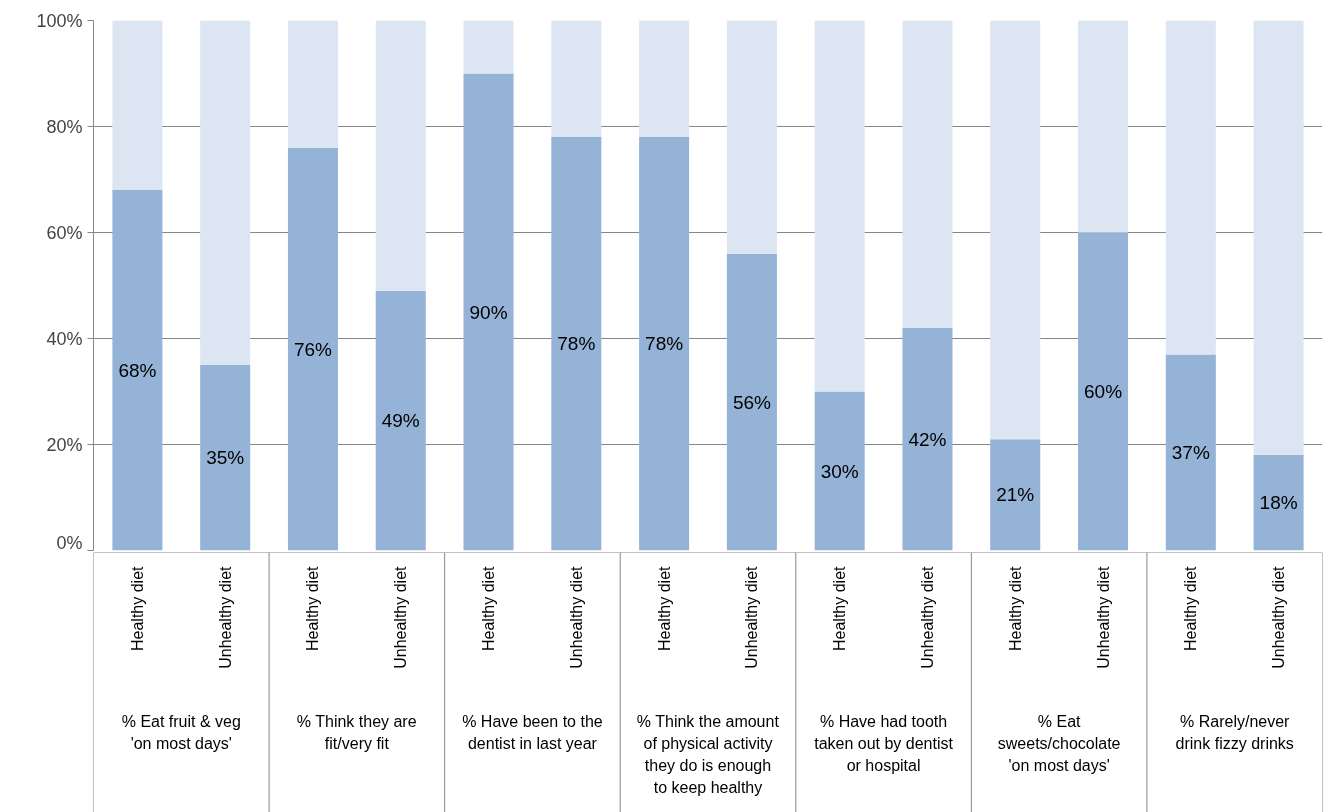 The height and width of the screenshot is (812, 1338). What do you see at coordinates (839, 471) in the screenshot?
I see `data-label: 30%` at bounding box center [839, 471].